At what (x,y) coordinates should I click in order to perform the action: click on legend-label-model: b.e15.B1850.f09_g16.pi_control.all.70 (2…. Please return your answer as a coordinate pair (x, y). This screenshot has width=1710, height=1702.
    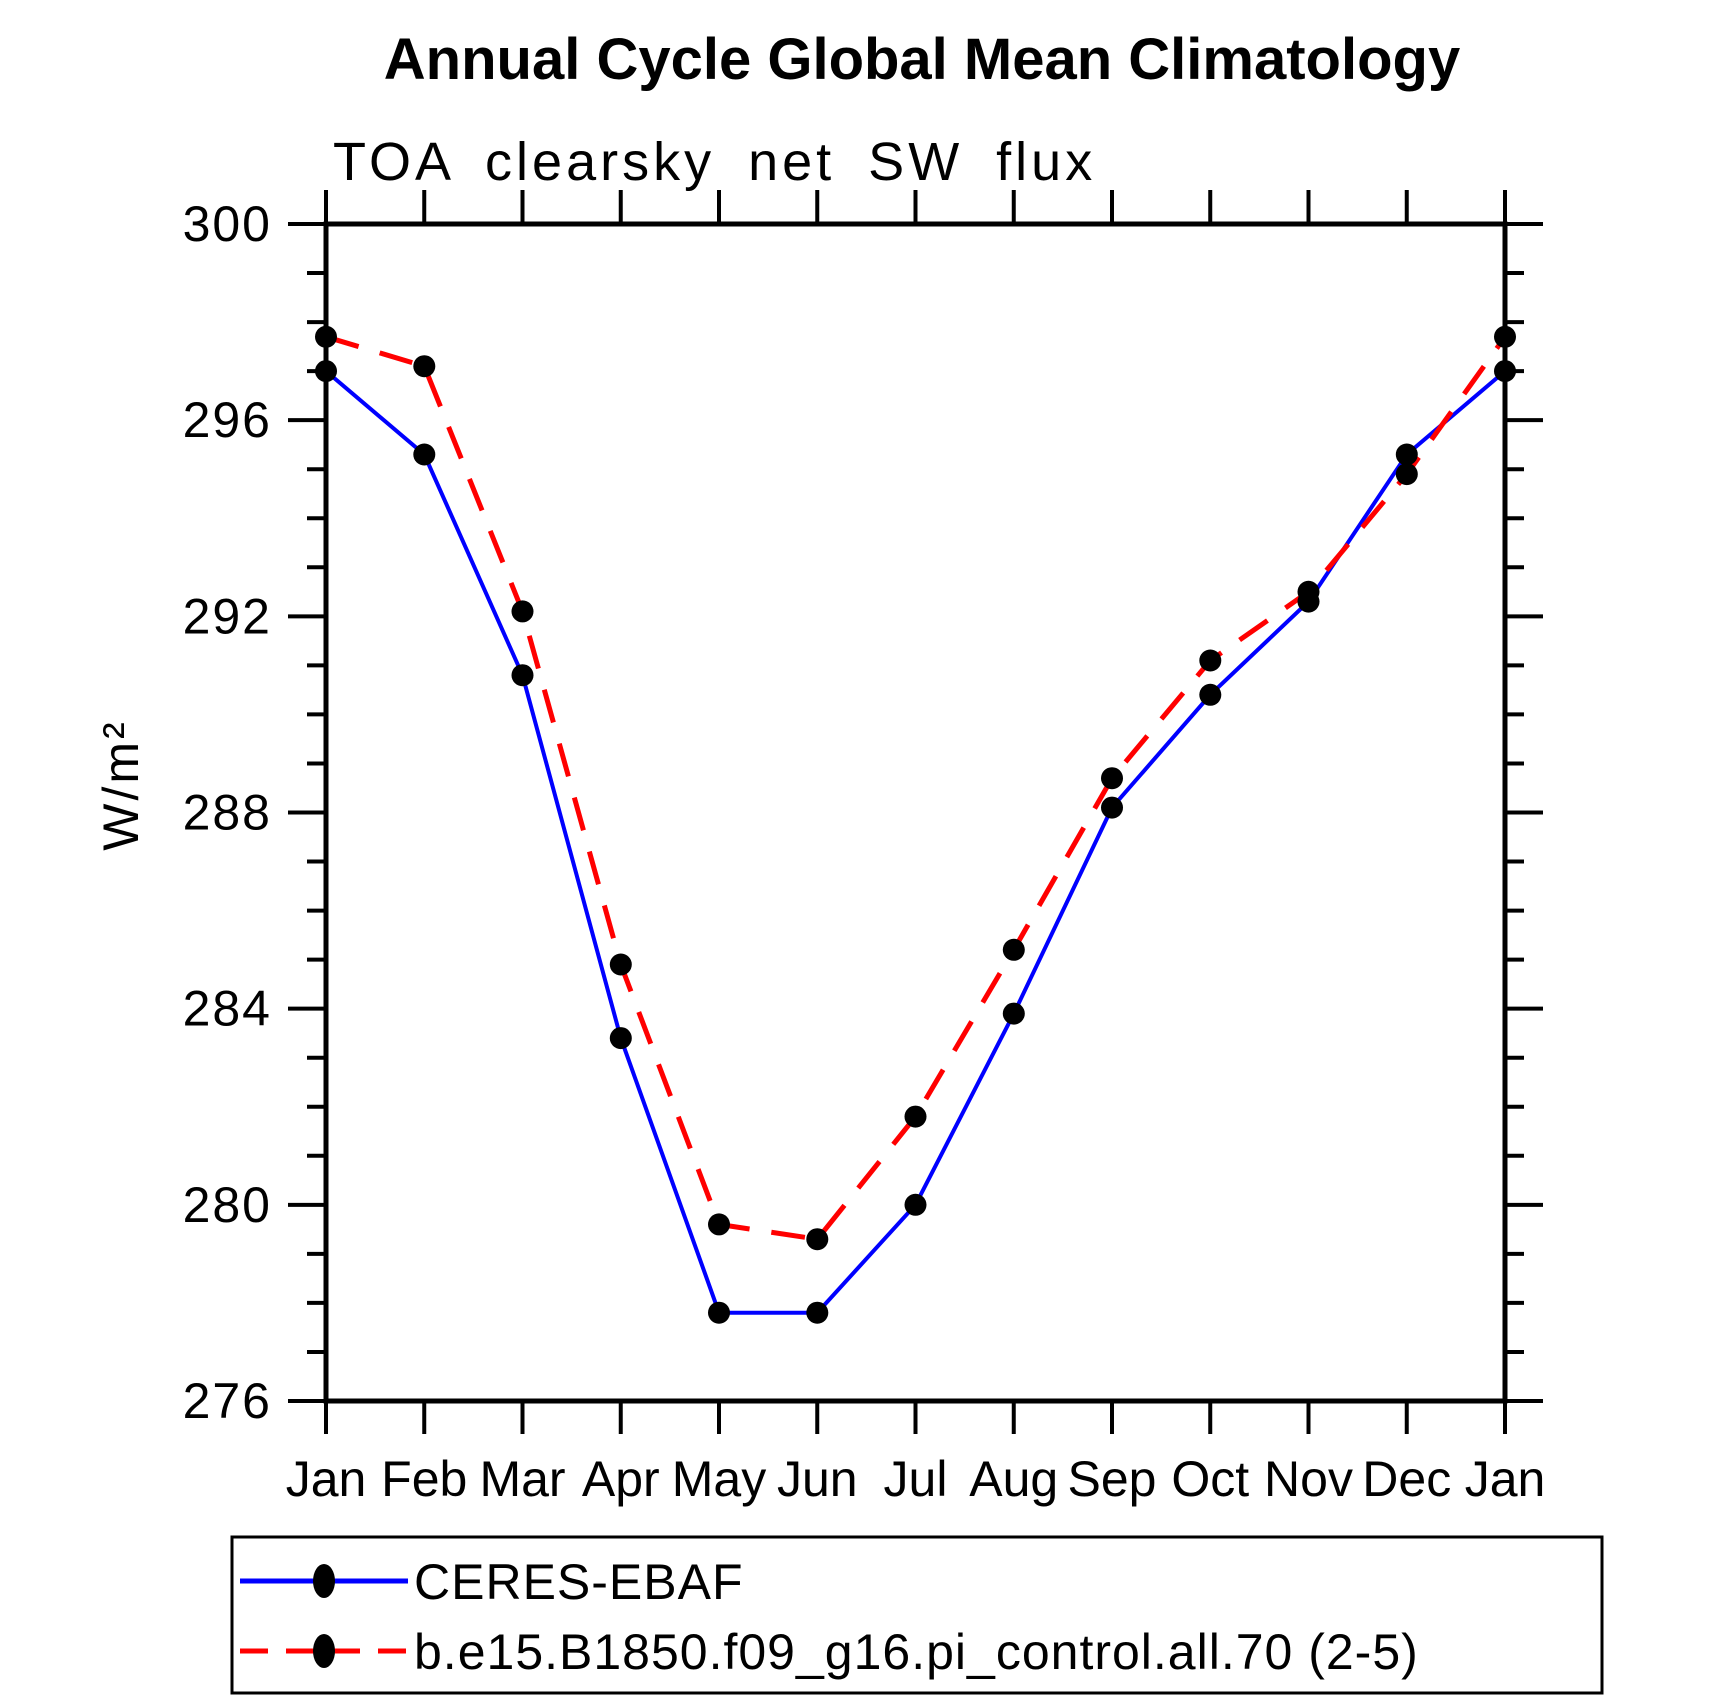
    Looking at the image, I should click on (916, 1652).